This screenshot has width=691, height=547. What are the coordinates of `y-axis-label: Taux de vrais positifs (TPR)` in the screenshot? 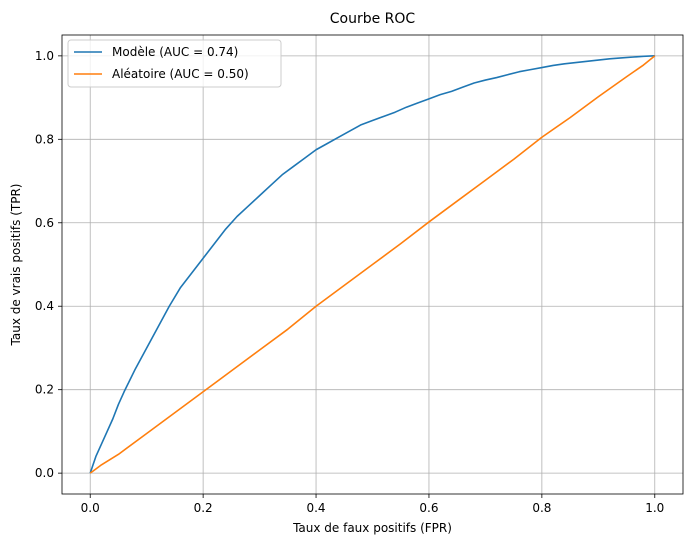 It's located at (16, 265).